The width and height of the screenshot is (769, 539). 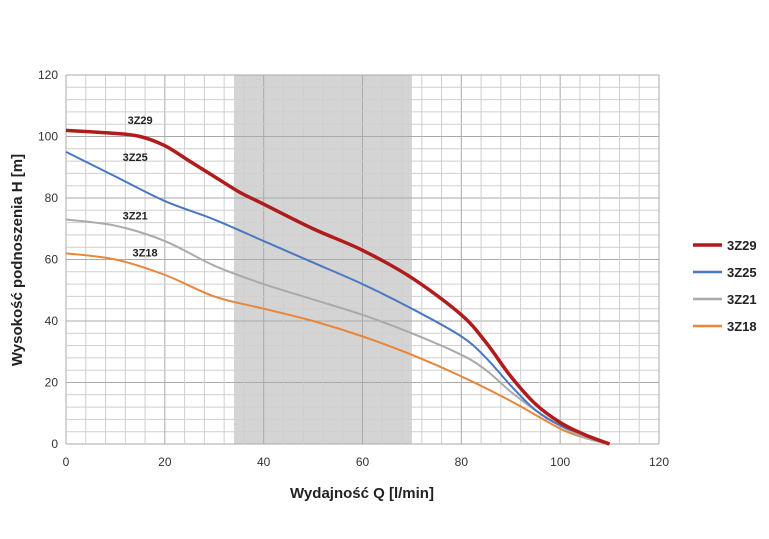 I want to click on y-tick-label: 0, so click(x=54, y=444).